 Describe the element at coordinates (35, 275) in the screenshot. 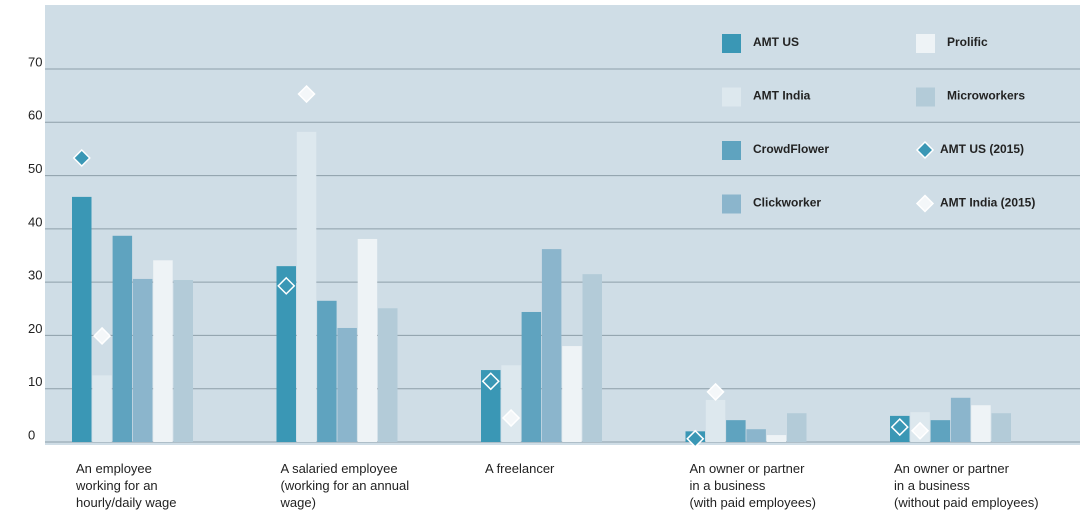

I see `y-tick-label: 30` at that location.